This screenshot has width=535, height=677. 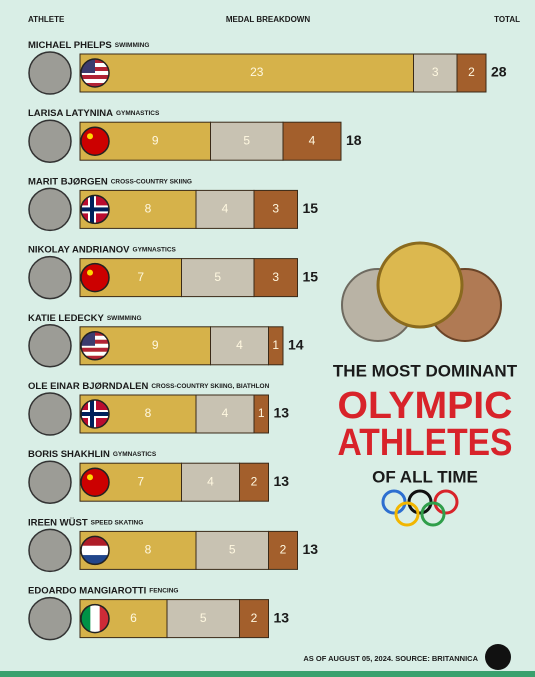 What do you see at coordinates (507, 19) in the screenshot?
I see `header-total: TOTAL` at bounding box center [507, 19].